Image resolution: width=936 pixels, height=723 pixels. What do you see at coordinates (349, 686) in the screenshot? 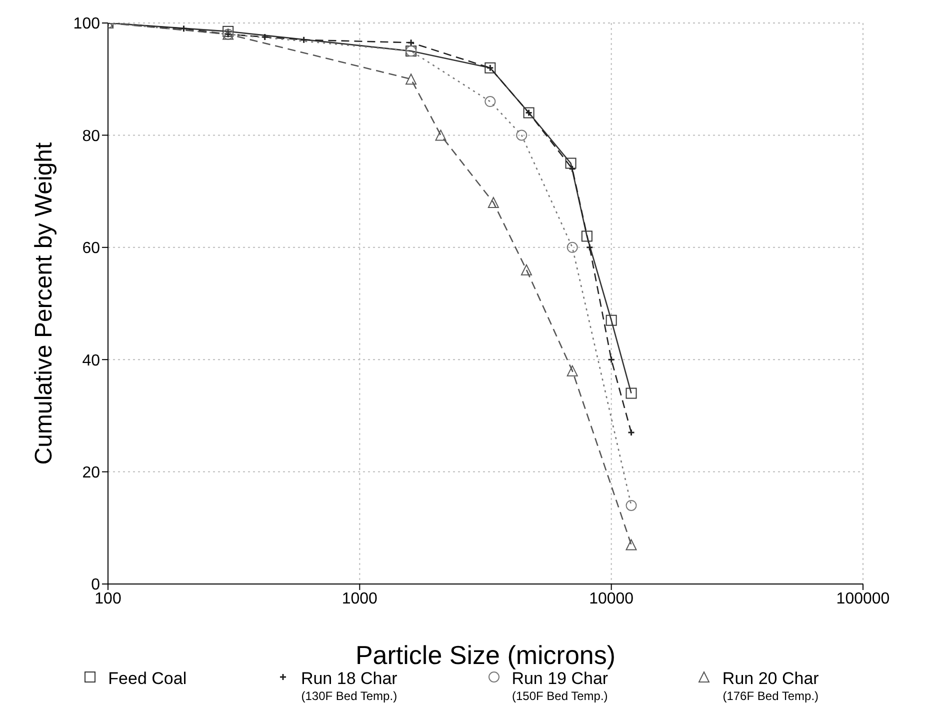
I see `legend-label: Run 18 Char (130F Bed Temp.)` at bounding box center [349, 686].